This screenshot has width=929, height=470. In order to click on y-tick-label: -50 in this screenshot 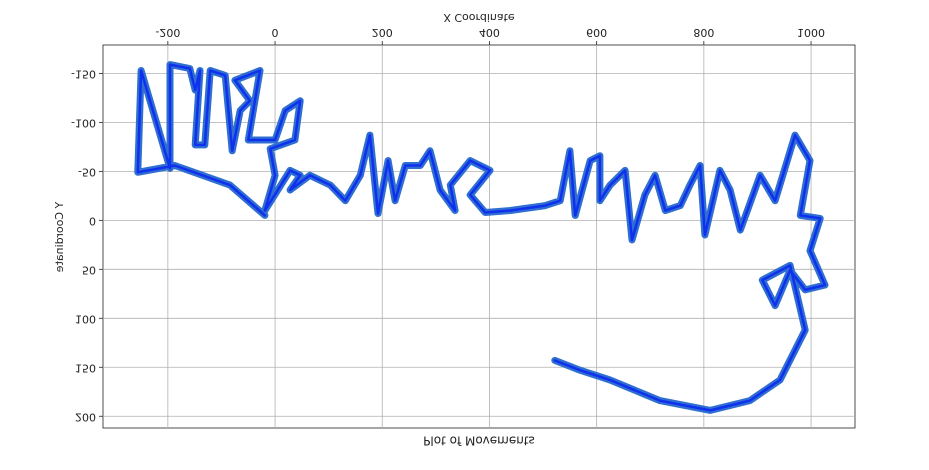, I will do `click(87, 171)`.